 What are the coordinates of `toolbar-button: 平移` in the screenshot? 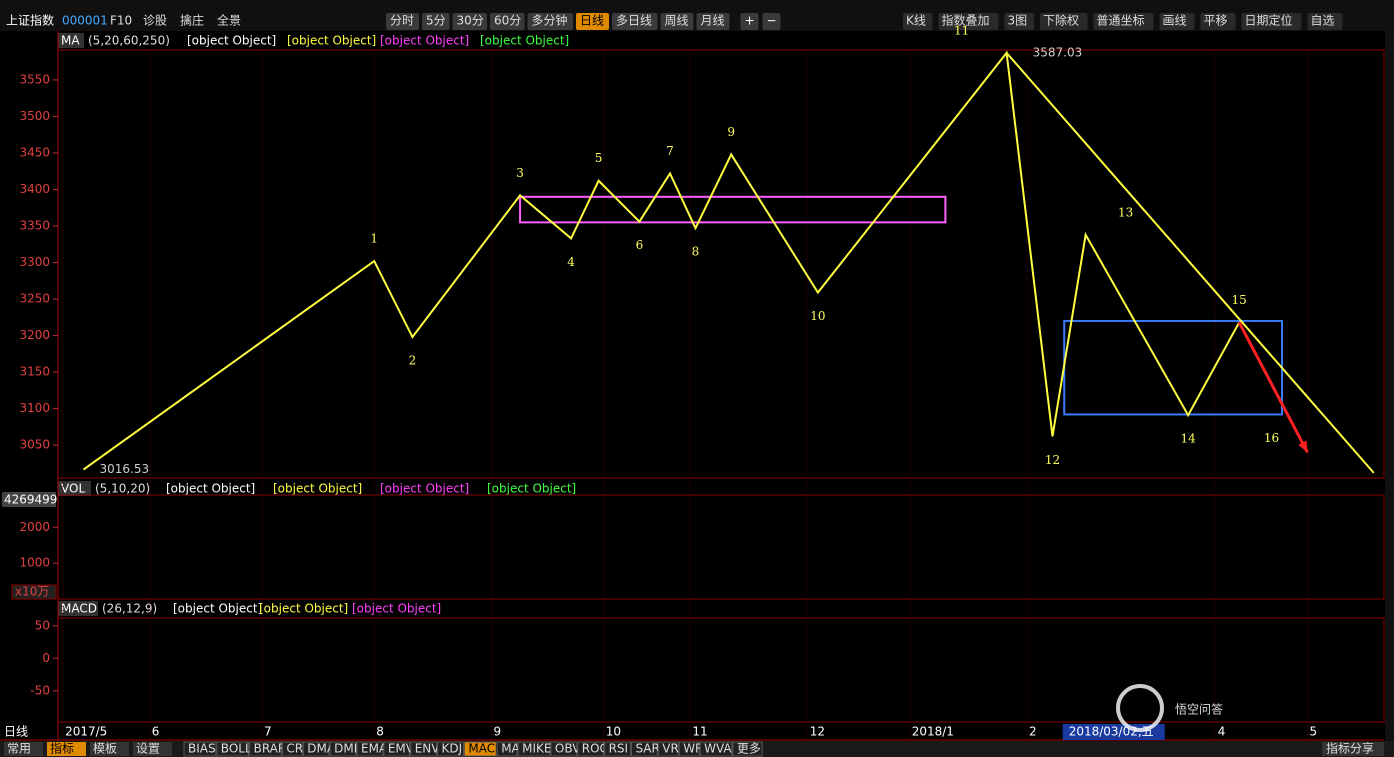 It's located at (1216, 21).